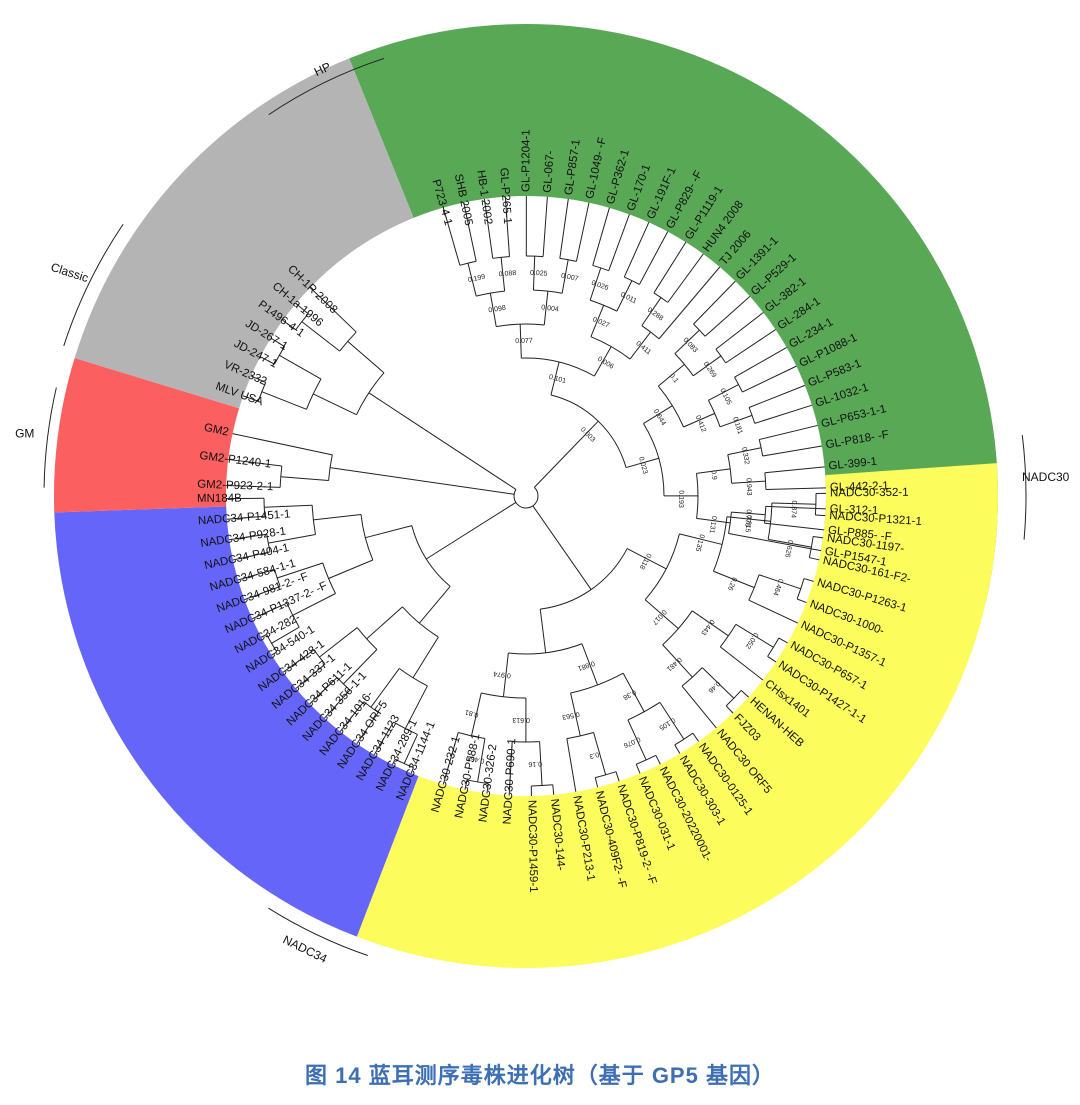 The image size is (1080, 1105). I want to click on leaf-label: NADC30-352-1, so click(869, 493).